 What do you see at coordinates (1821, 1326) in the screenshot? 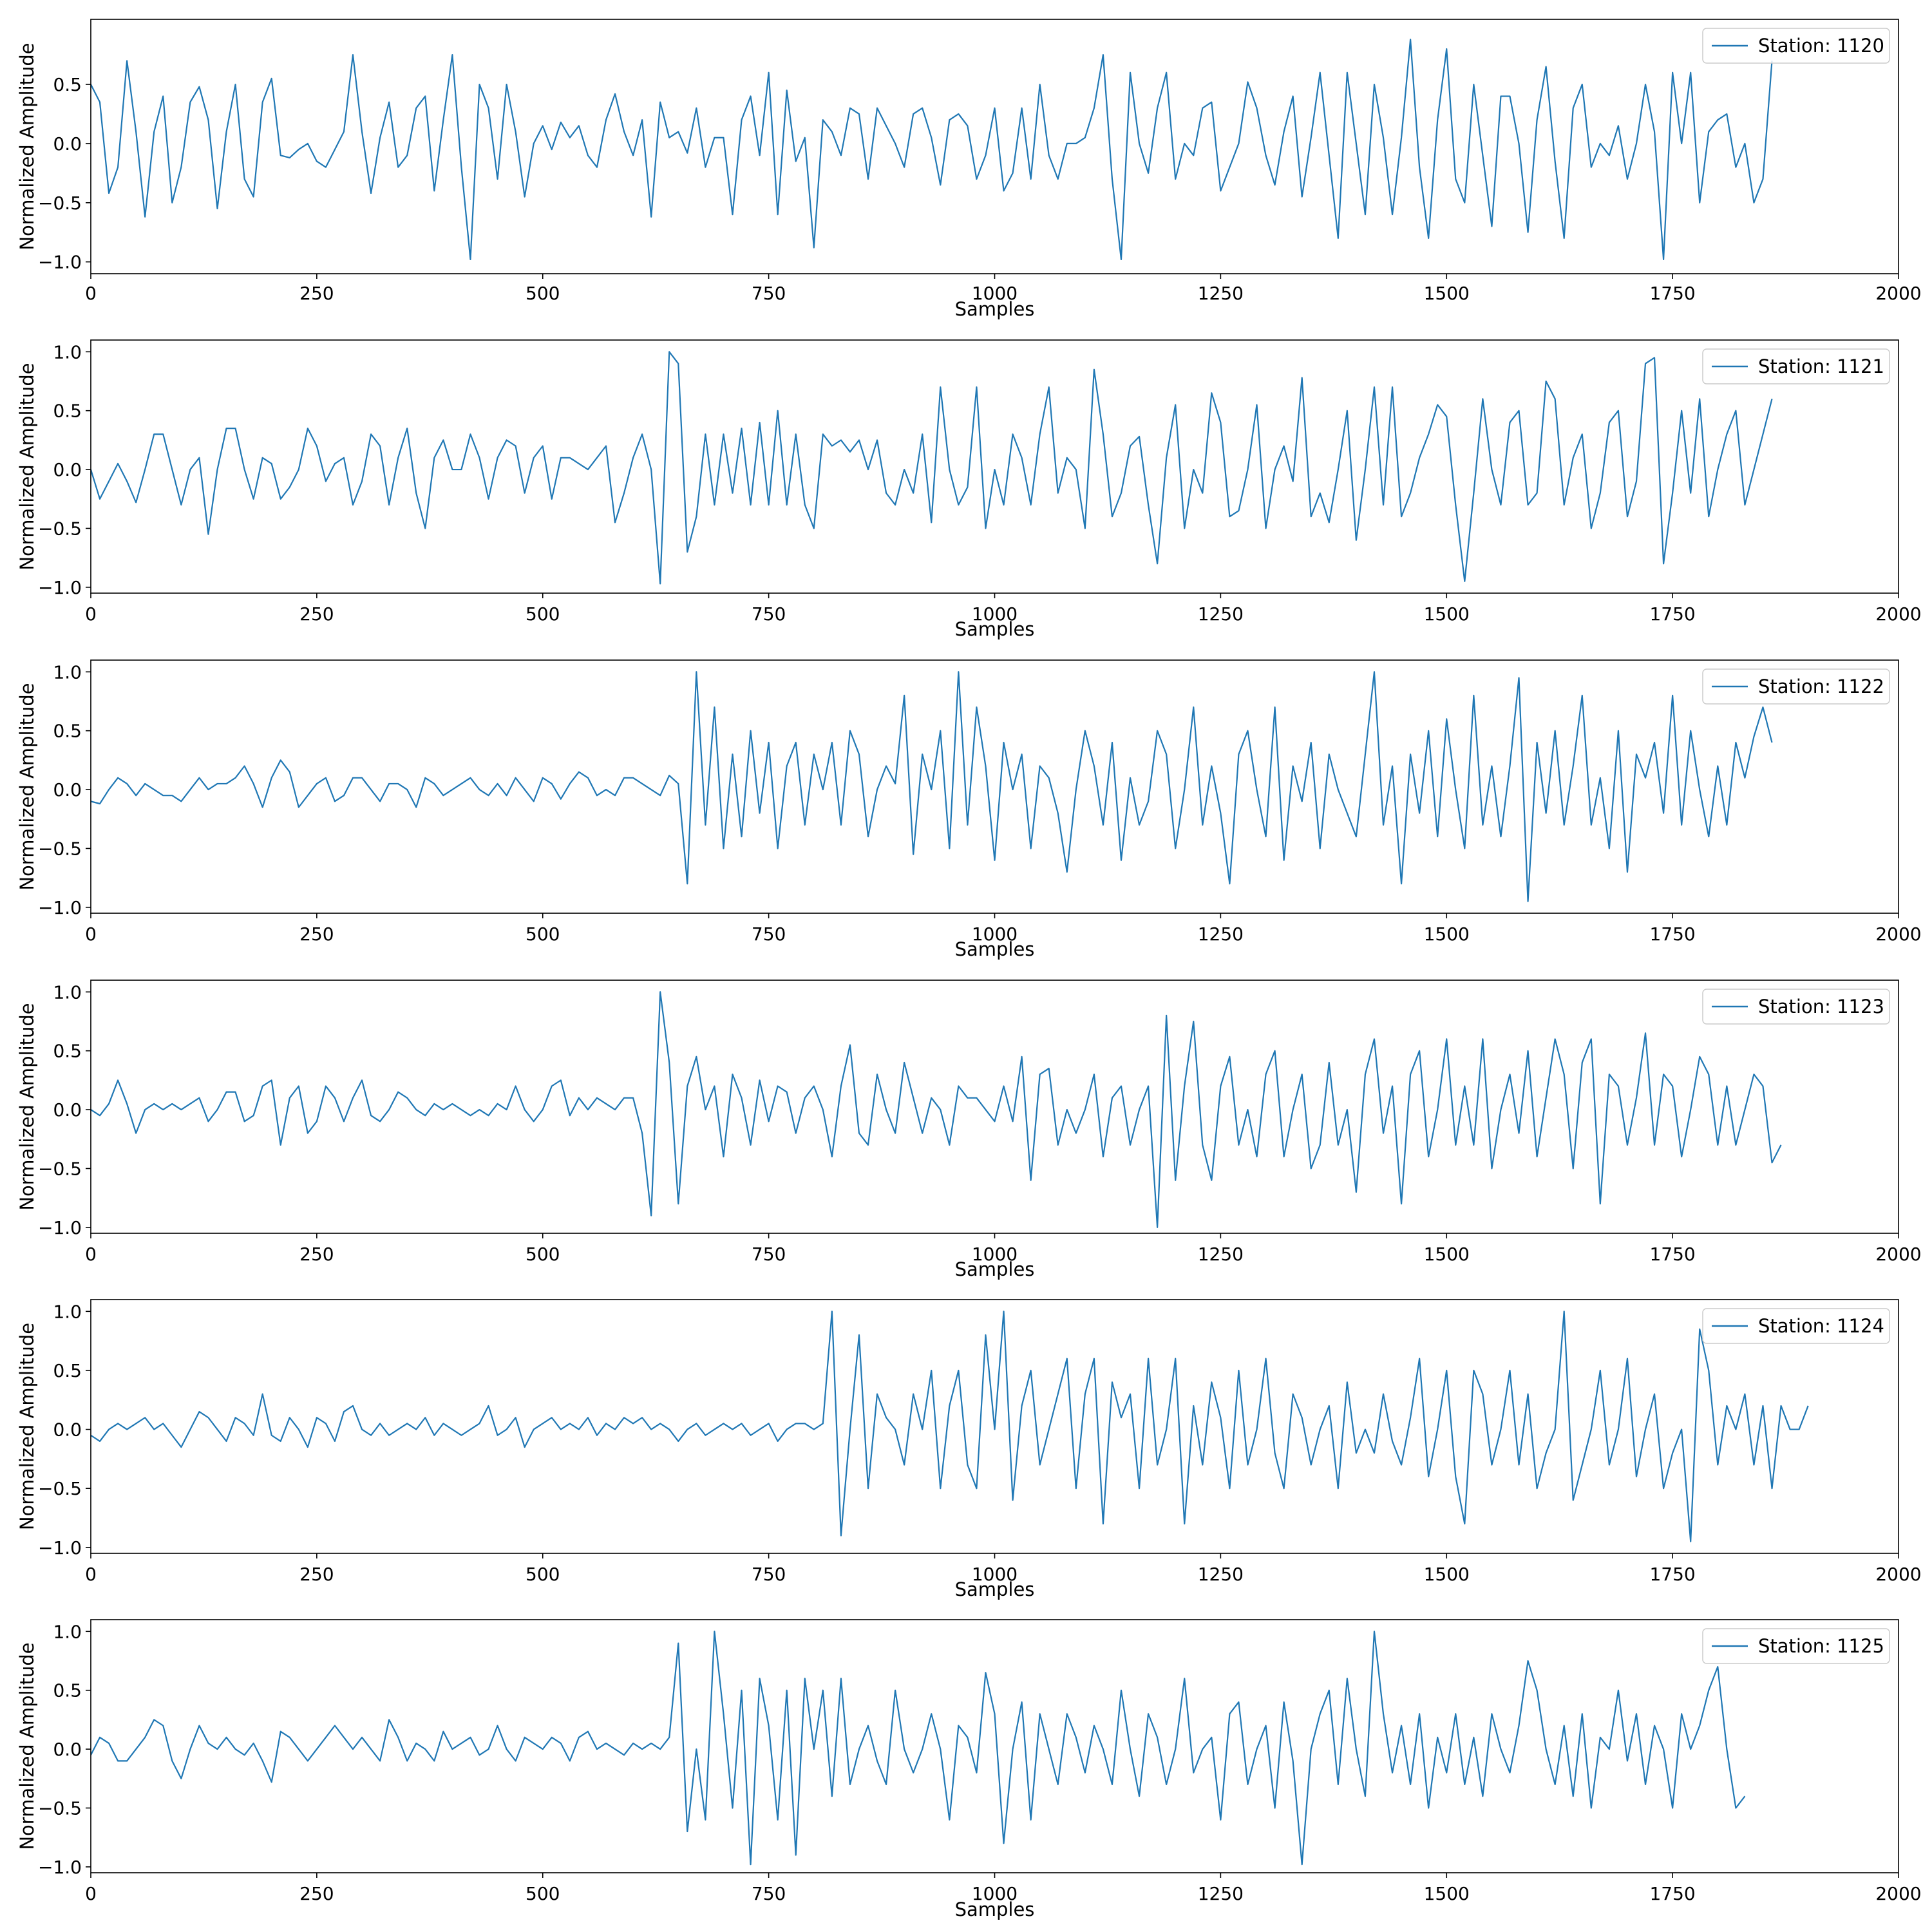
I see `legend-label: Station: 1124` at bounding box center [1821, 1326].